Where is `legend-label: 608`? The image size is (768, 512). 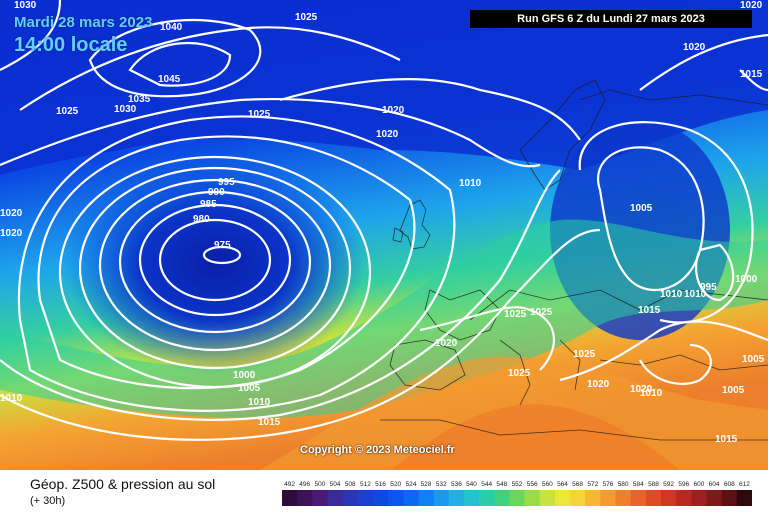 legend-label: 608 is located at coordinates (729, 484).